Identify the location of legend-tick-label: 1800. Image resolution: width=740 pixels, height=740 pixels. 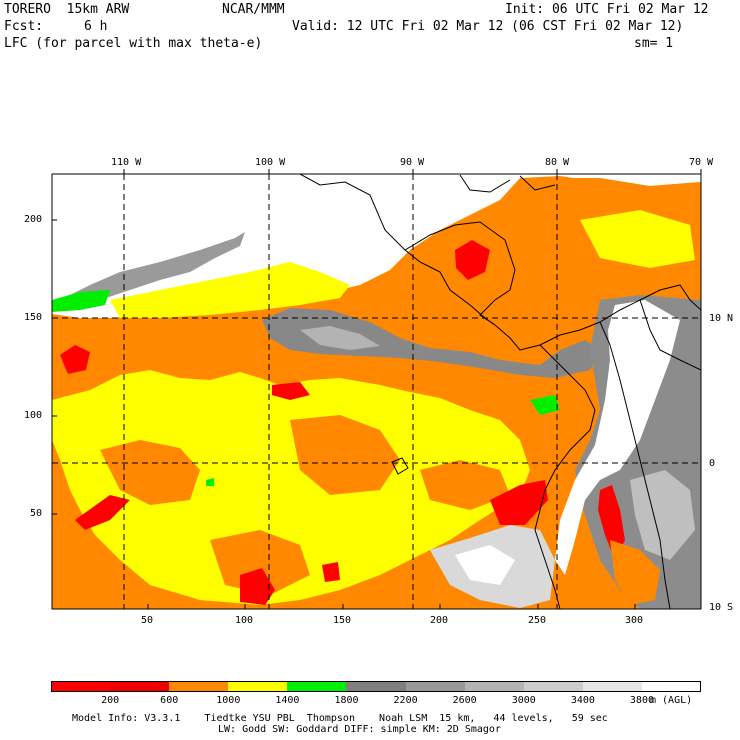
(346, 700).